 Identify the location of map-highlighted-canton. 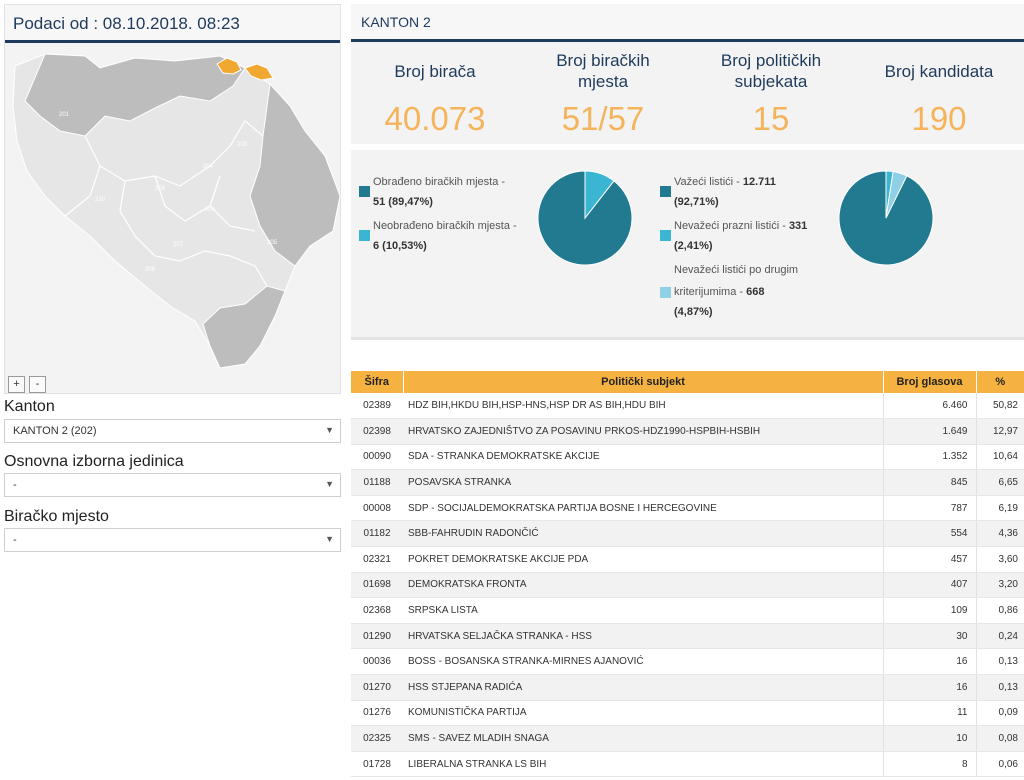
(245, 69).